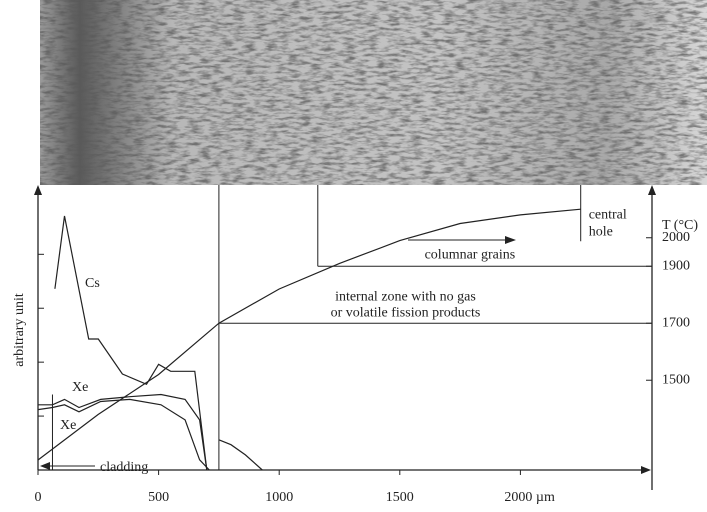 Image resolution: width=707 pixels, height=512 pixels. What do you see at coordinates (19, 330) in the screenshot?
I see `y-axis-label: arbitrary unit` at bounding box center [19, 330].